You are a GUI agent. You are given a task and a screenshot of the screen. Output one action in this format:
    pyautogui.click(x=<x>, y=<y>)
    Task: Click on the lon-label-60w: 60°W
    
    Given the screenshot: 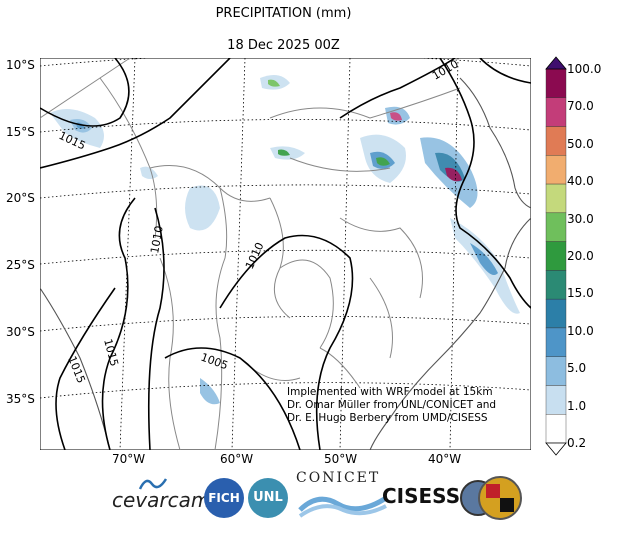 What is the action you would take?
    pyautogui.click(x=237, y=459)
    